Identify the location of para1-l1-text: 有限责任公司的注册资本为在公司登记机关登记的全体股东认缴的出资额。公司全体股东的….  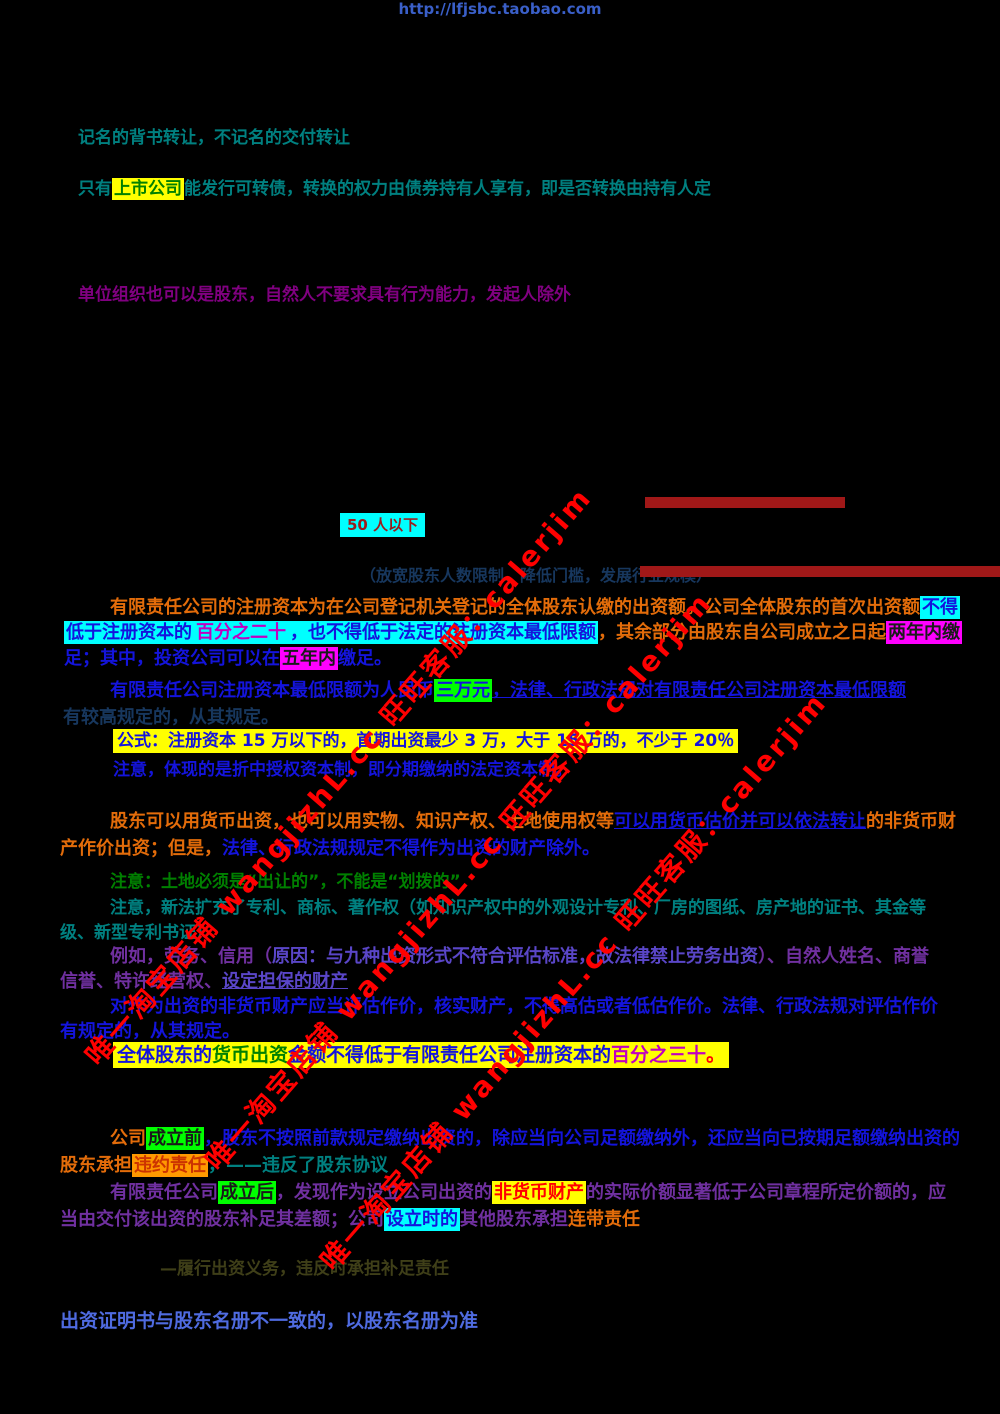
(515, 607).